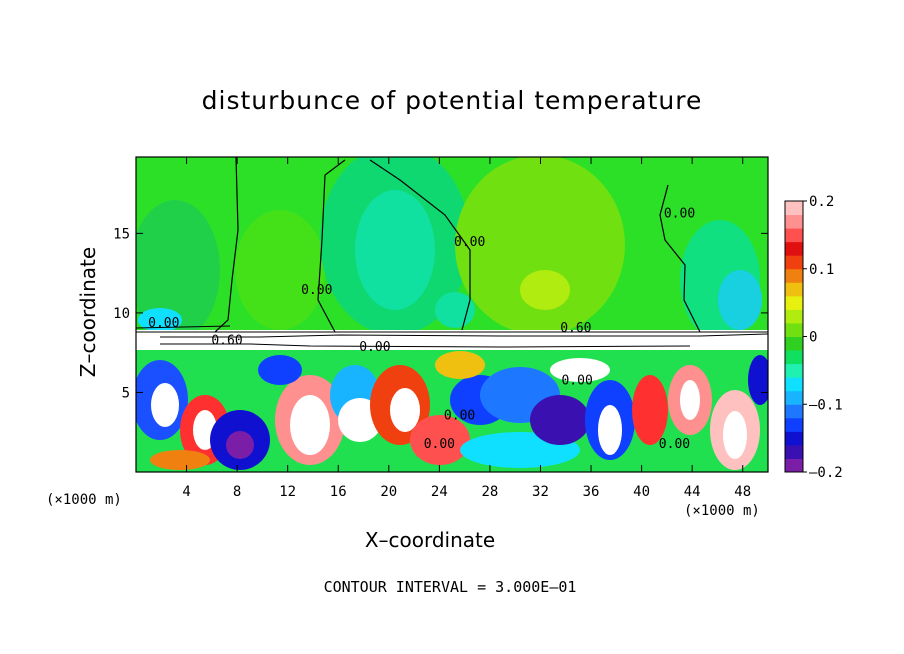  Describe the element at coordinates (823, 337) in the screenshot. I see `colorbar-labels: 0.2 0.1 0 –0.1 –0.2` at that location.